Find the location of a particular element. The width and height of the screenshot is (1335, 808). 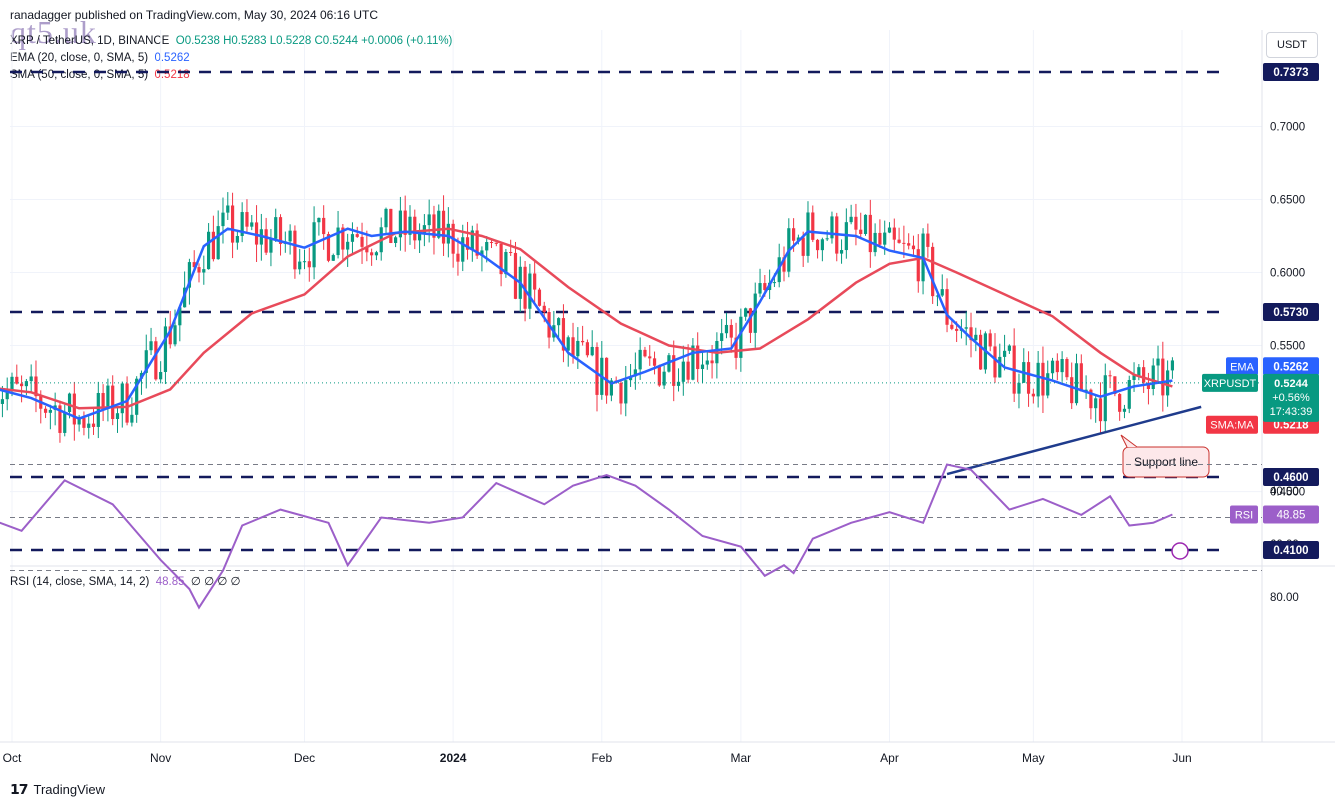

ema-legend: EMA (20, close, 0, SMA, 5) 0.5262 is located at coordinates (100, 58).